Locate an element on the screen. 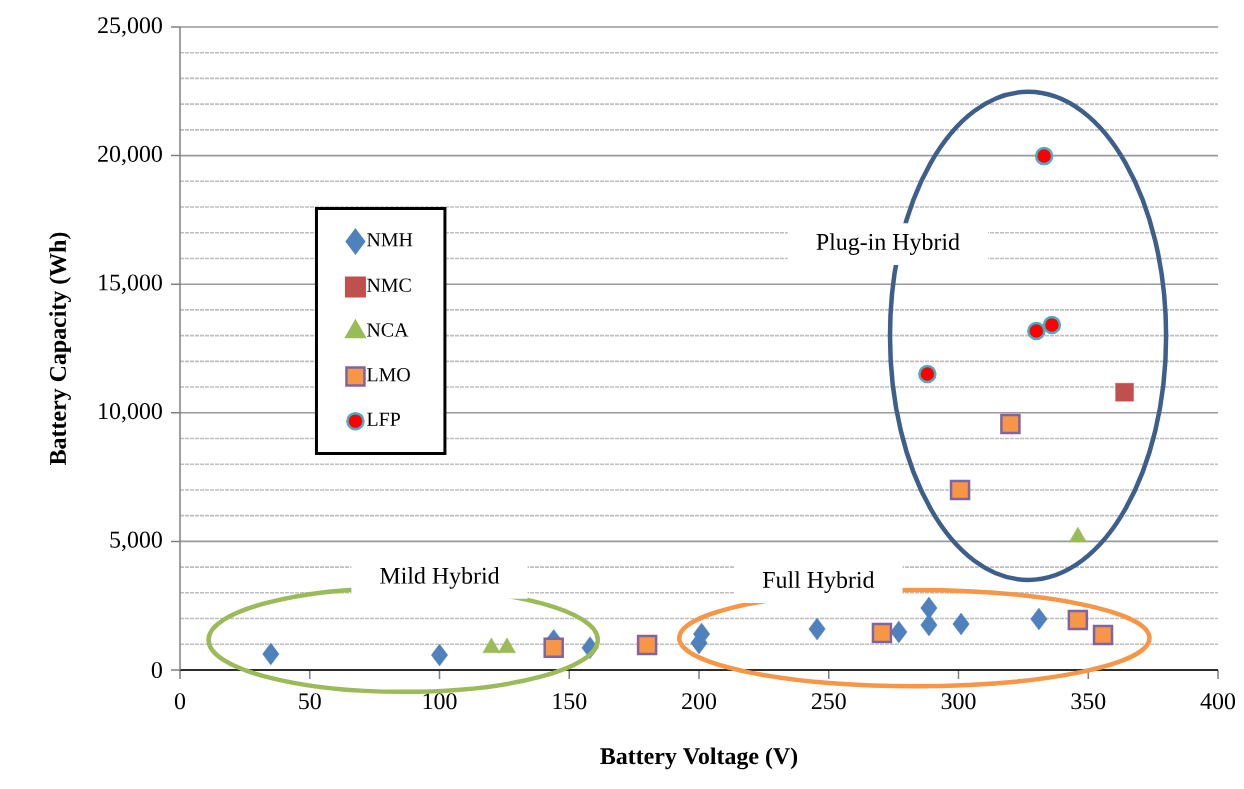 The width and height of the screenshot is (1244, 789). x-axis-title: Battery Voltage (V) is located at coordinates (699, 758).